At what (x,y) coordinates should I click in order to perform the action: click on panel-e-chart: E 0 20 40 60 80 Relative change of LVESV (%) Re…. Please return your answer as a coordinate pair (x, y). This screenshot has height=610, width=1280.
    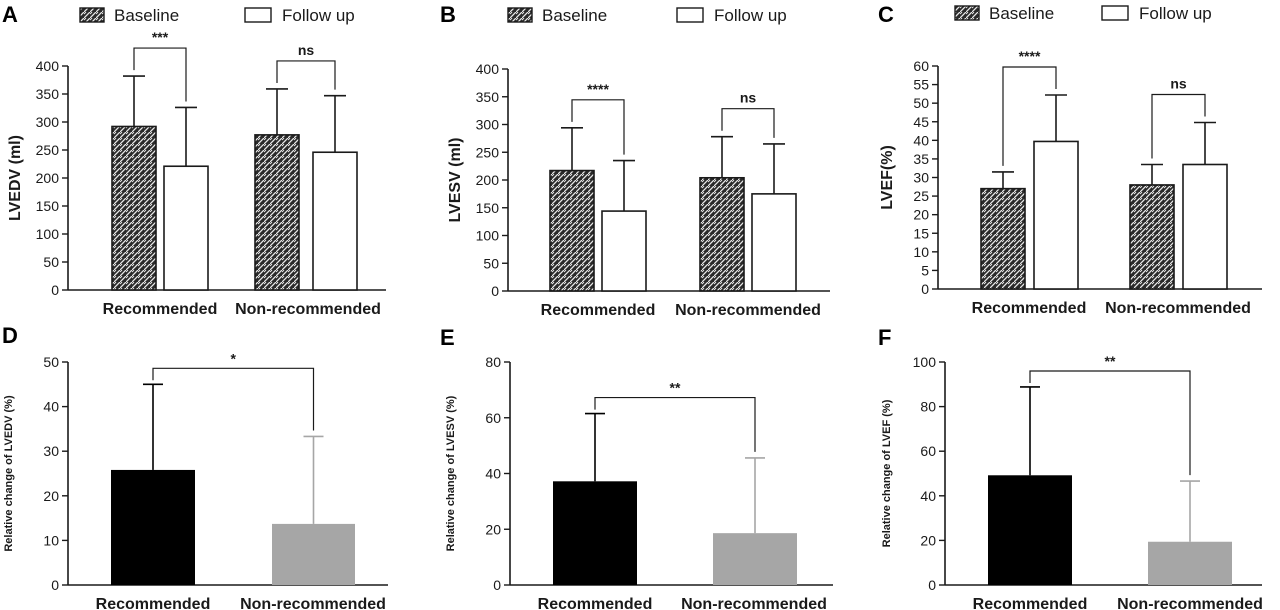
    Looking at the image, I should click on (636, 467).